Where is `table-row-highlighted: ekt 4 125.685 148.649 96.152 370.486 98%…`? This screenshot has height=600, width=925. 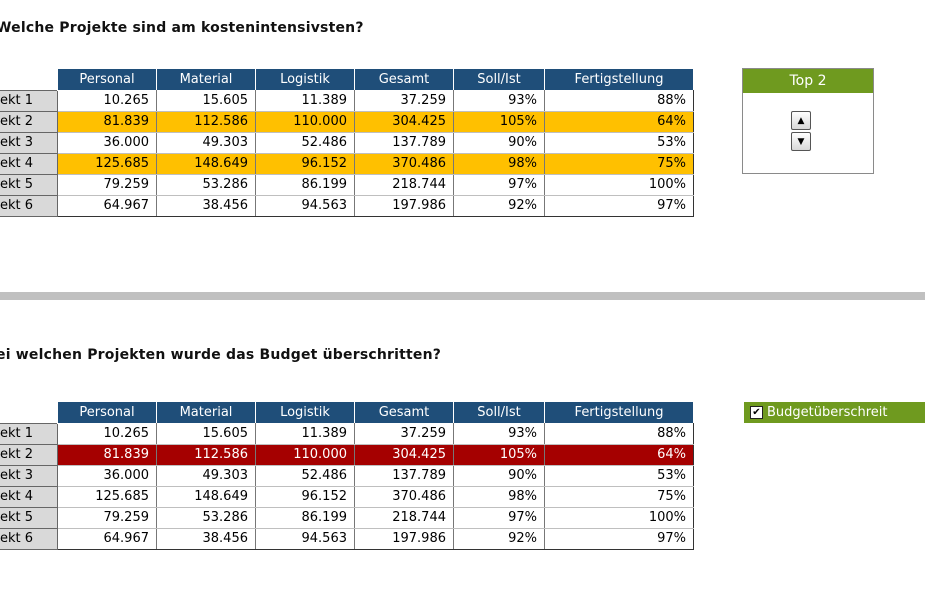
table-row-highlighted: ekt 4 125.685 148.649 96.152 370.486 98%… is located at coordinates (347, 163).